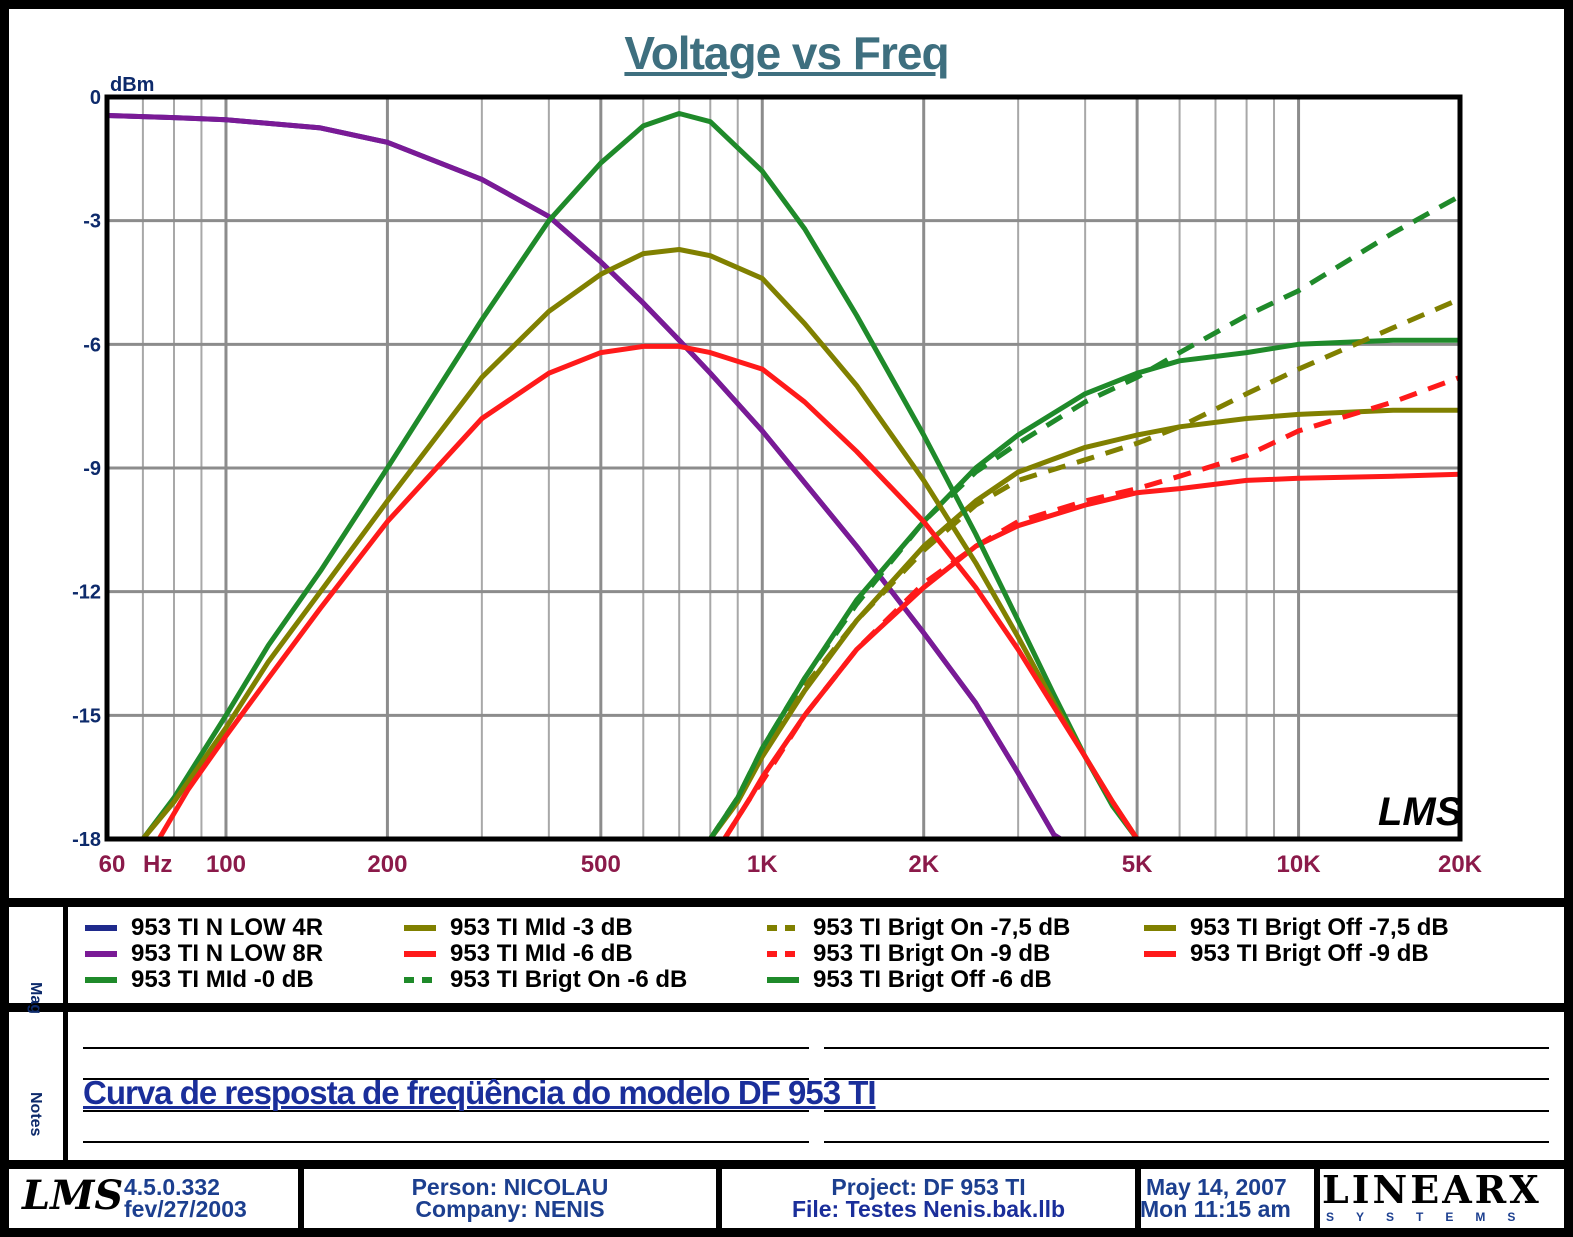  What do you see at coordinates (923, 864) in the screenshot?
I see `x-tick-label: 2K` at bounding box center [923, 864].